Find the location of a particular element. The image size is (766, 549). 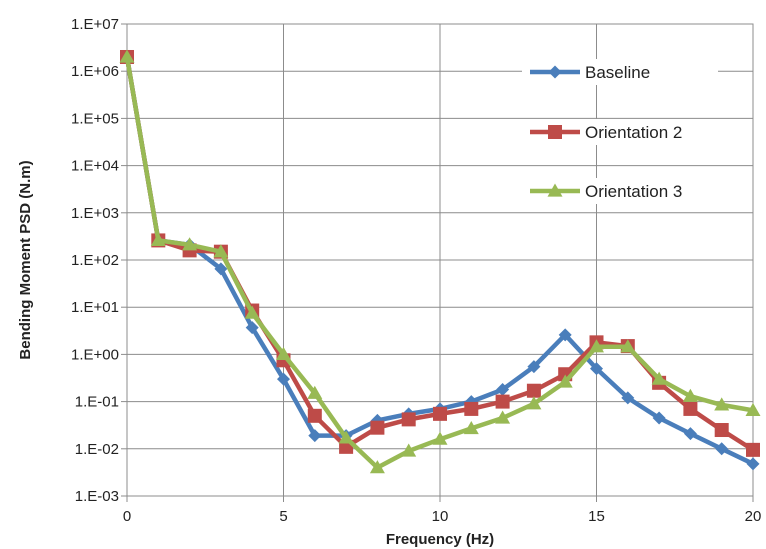

legend-item: Orientation 2 is located at coordinates (620, 132).